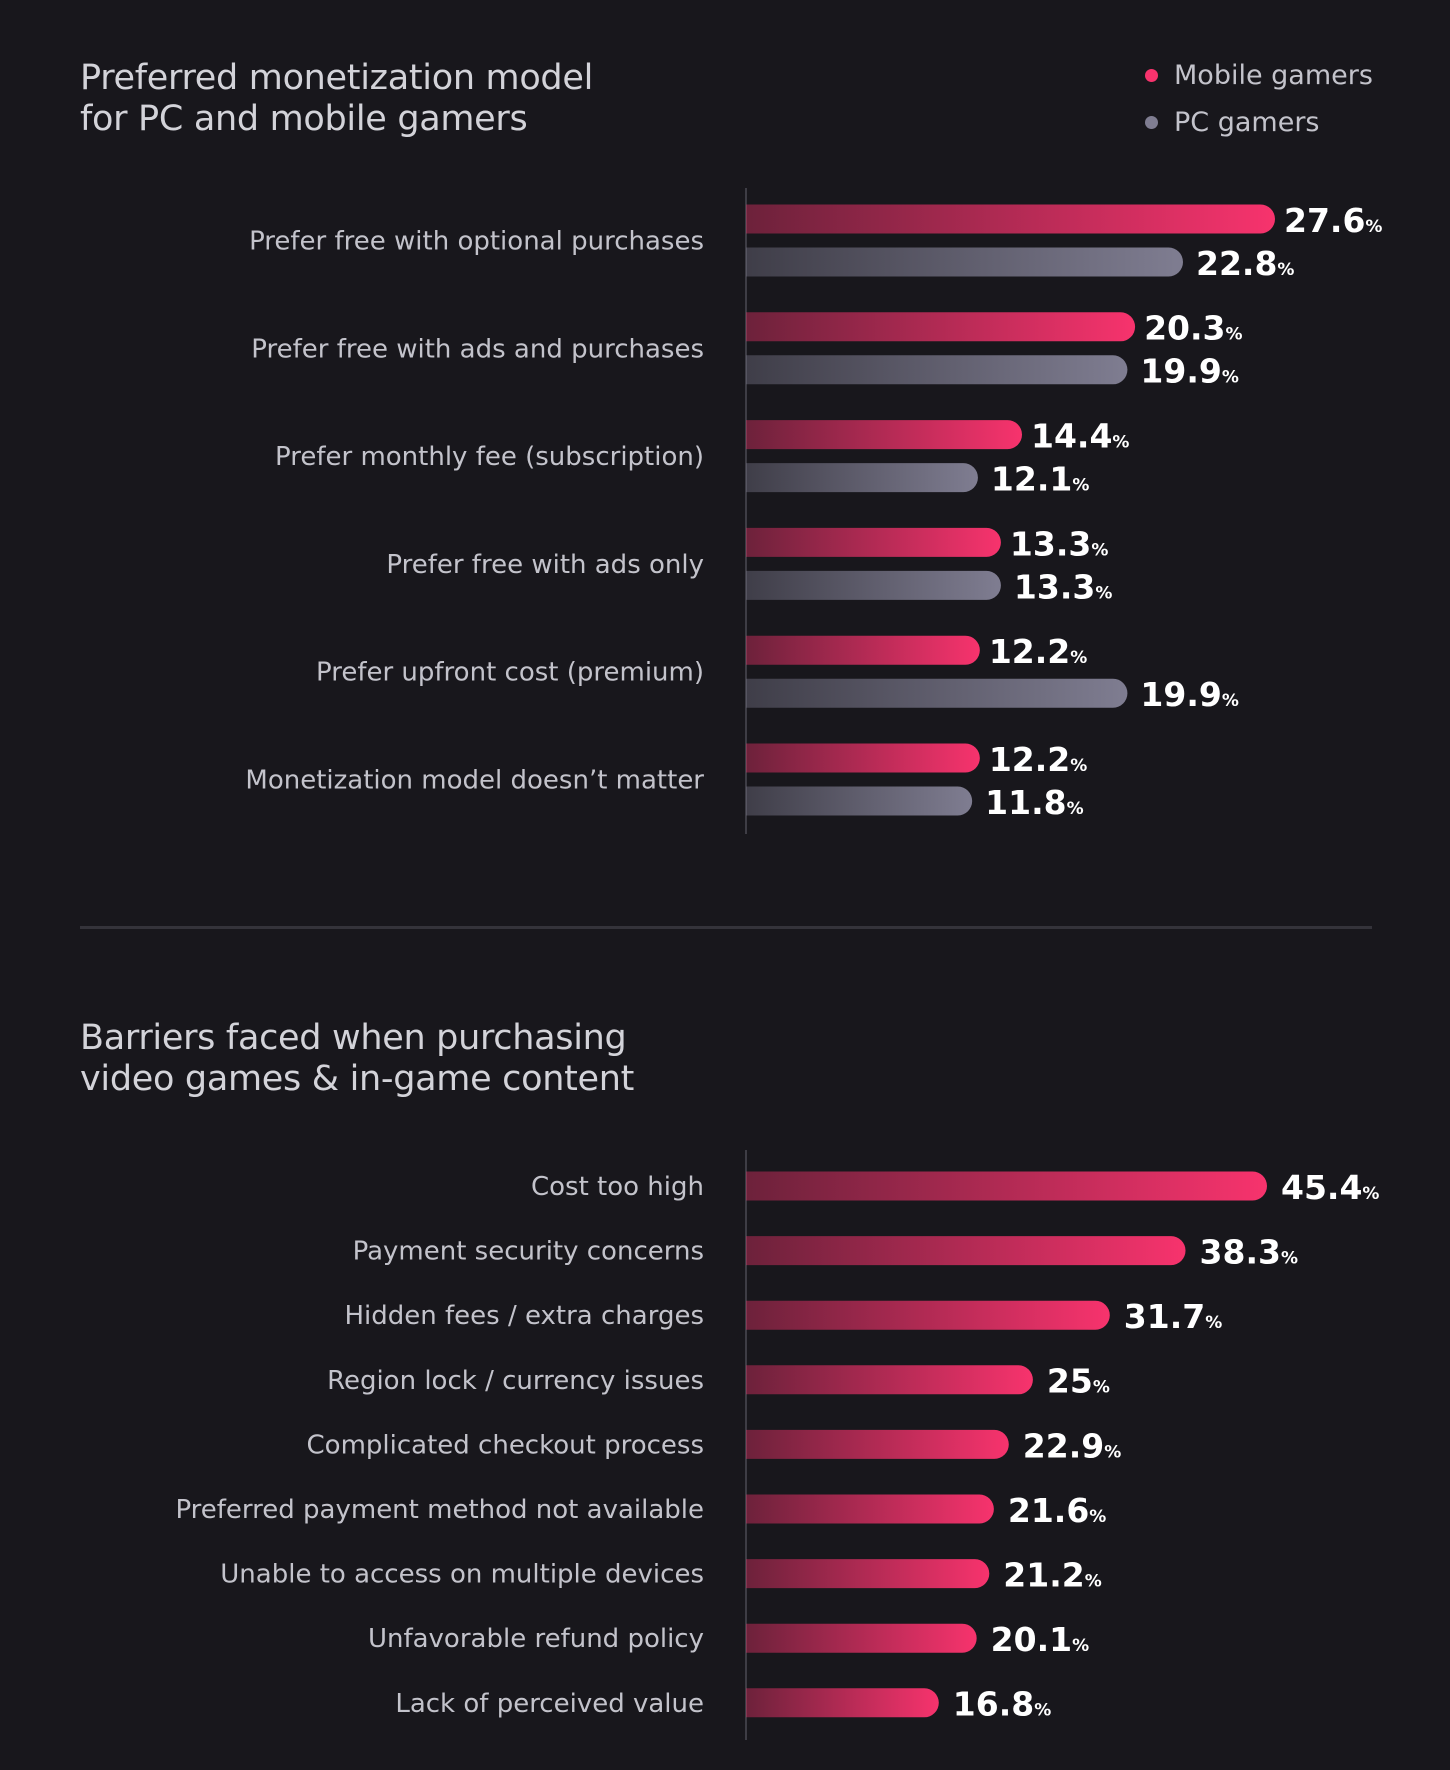  Describe the element at coordinates (1006, 1186) in the screenshot. I see `bar-cost-too-high` at that location.